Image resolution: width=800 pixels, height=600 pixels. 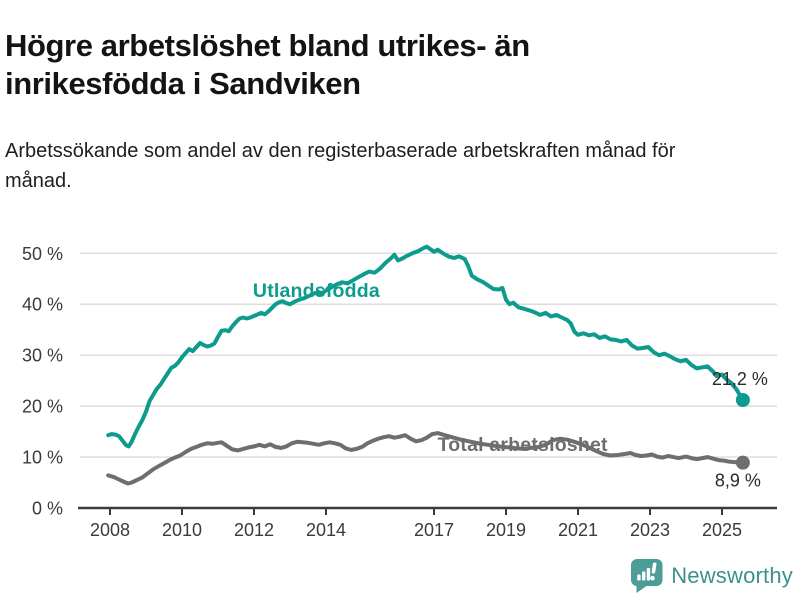 What do you see at coordinates (42, 458) in the screenshot?
I see `y-tick-label: 10 %` at bounding box center [42, 458].